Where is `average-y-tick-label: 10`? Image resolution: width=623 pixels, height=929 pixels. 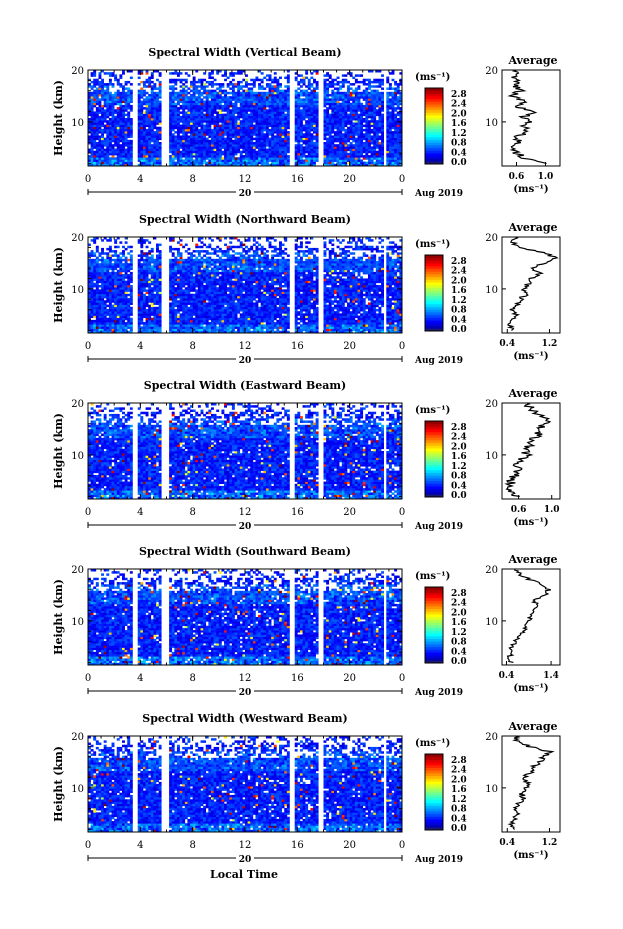
average-y-tick-label: 10 is located at coordinates (491, 123).